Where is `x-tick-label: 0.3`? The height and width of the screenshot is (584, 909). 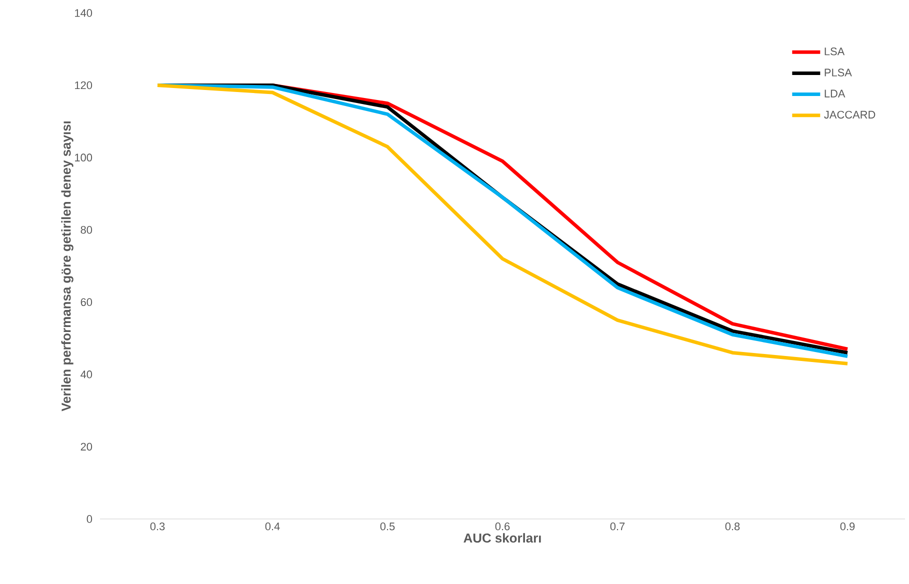 x-tick-label: 0.3 is located at coordinates (157, 526).